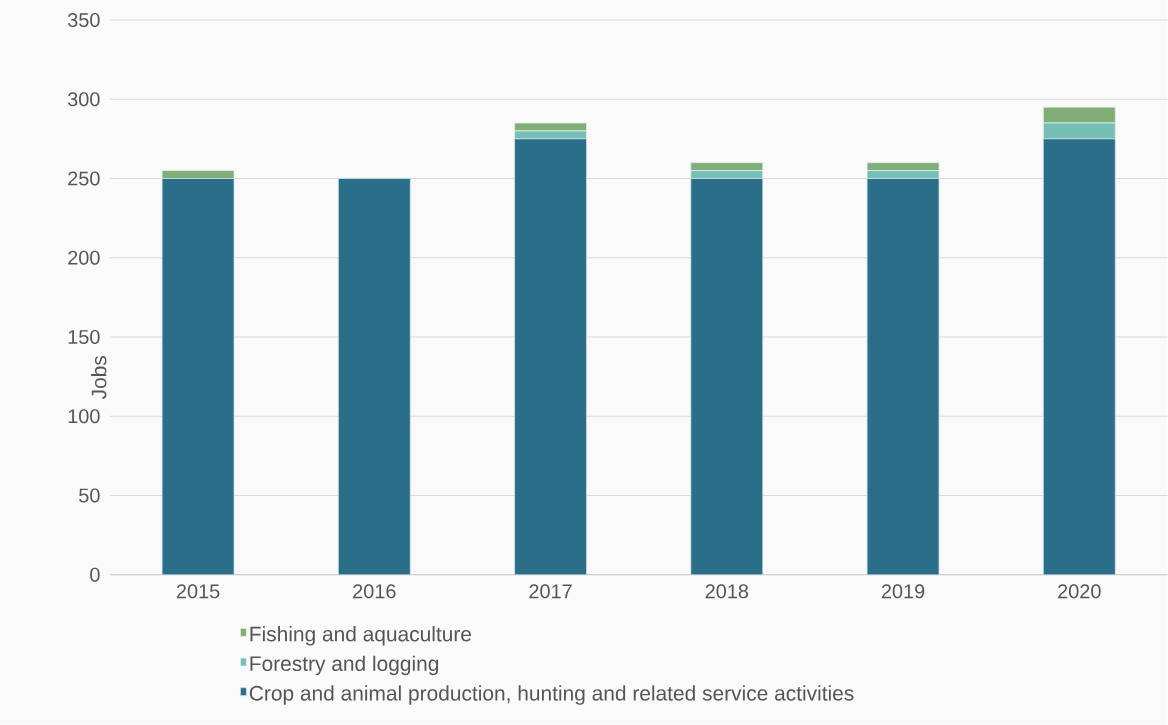 This screenshot has height=725, width=1168. Describe the element at coordinates (727, 591) in the screenshot. I see `x-tick-label: 2018` at that location.